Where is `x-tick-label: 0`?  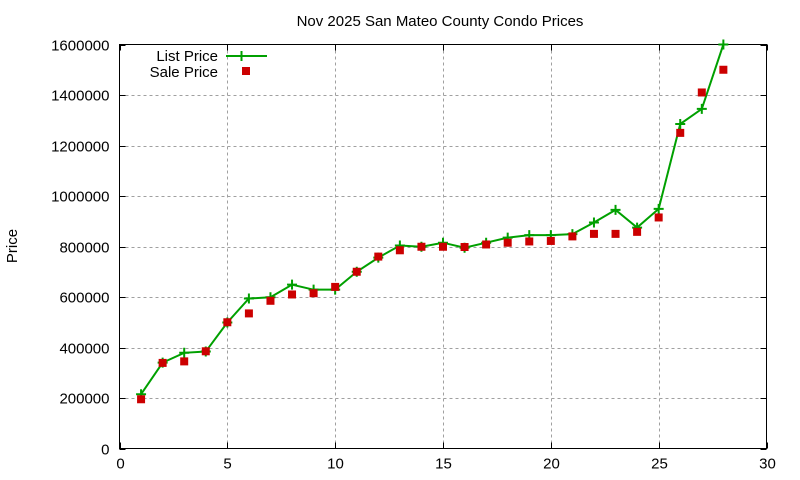
x-tick-label: 0 is located at coordinates (120, 464).